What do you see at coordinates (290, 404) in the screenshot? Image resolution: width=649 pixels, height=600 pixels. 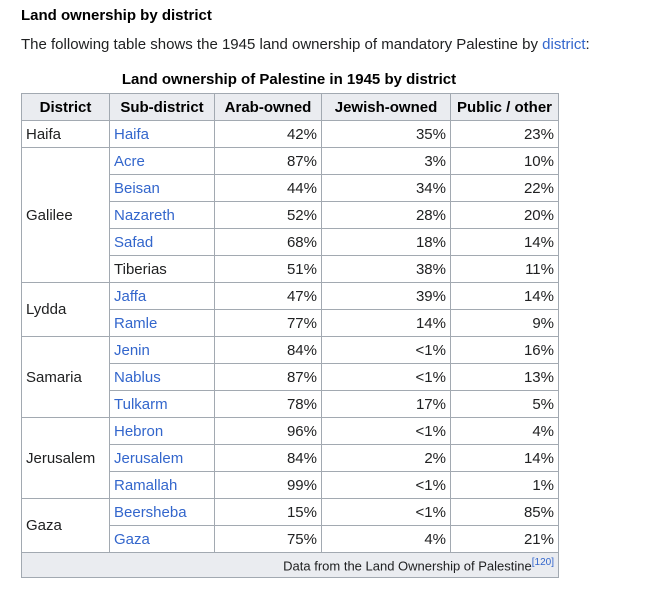 I see `table-row: Tulkarm 78% 17% 5%` at bounding box center [290, 404].